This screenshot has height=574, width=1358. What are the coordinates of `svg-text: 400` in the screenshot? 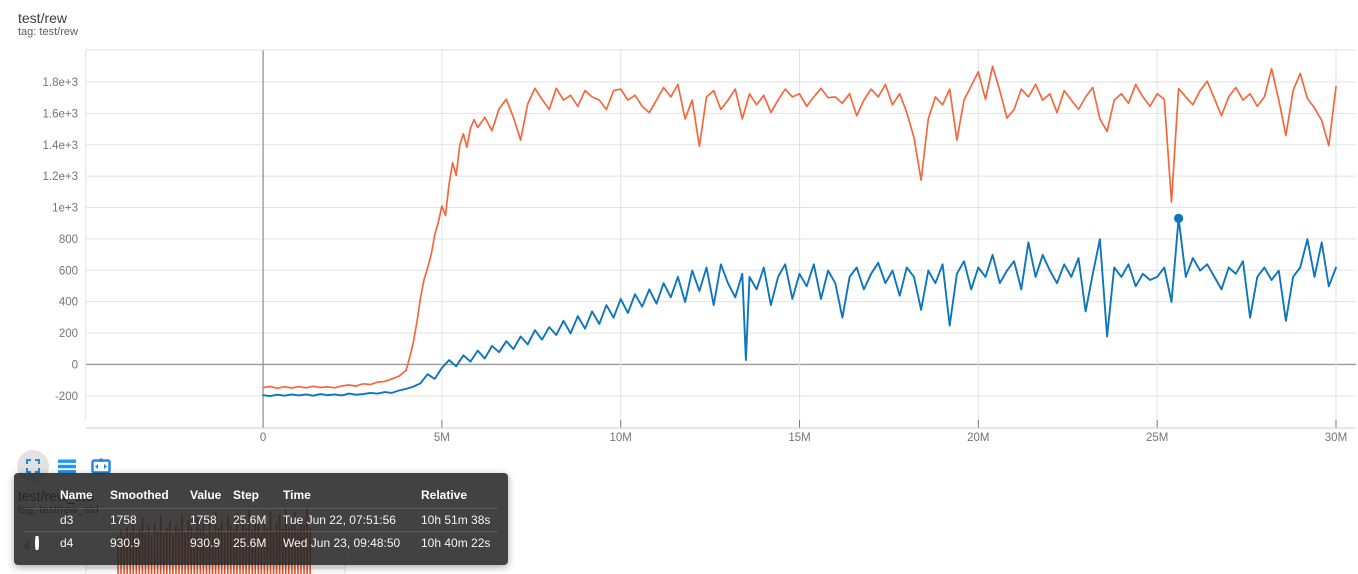 It's located at (68, 303).